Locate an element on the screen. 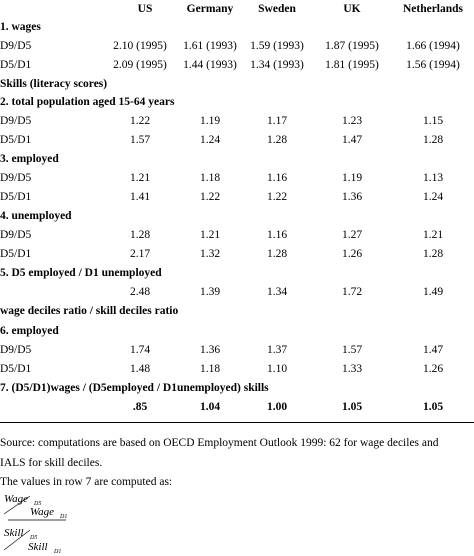 This screenshot has width=474, height=556. section-heading: 2. total population aged 15-64 years is located at coordinates (87, 102).